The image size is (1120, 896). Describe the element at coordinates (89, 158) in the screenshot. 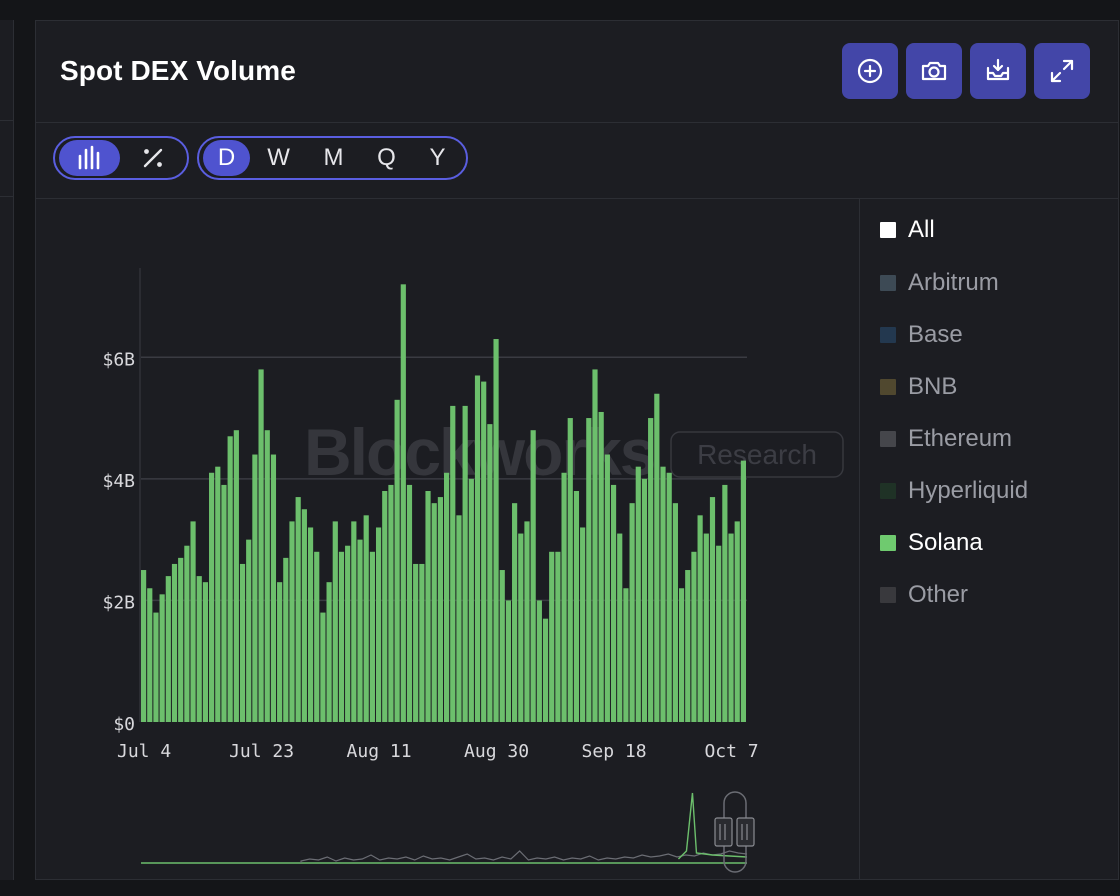

I see `bar-mode-button` at that location.